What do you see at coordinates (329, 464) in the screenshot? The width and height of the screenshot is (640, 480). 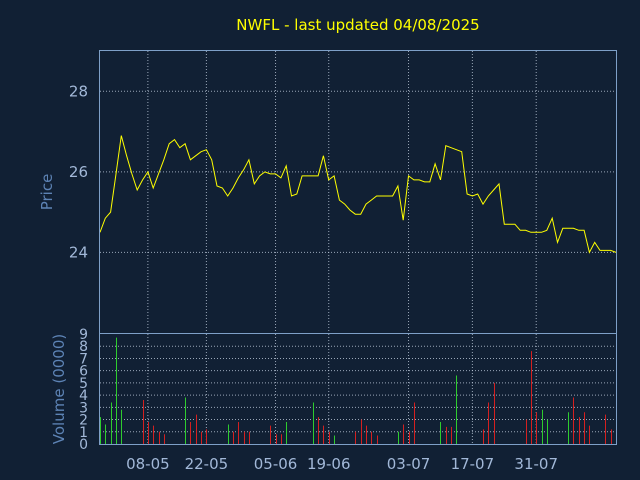 I see `date-tick-label: 19-06` at bounding box center [329, 464].